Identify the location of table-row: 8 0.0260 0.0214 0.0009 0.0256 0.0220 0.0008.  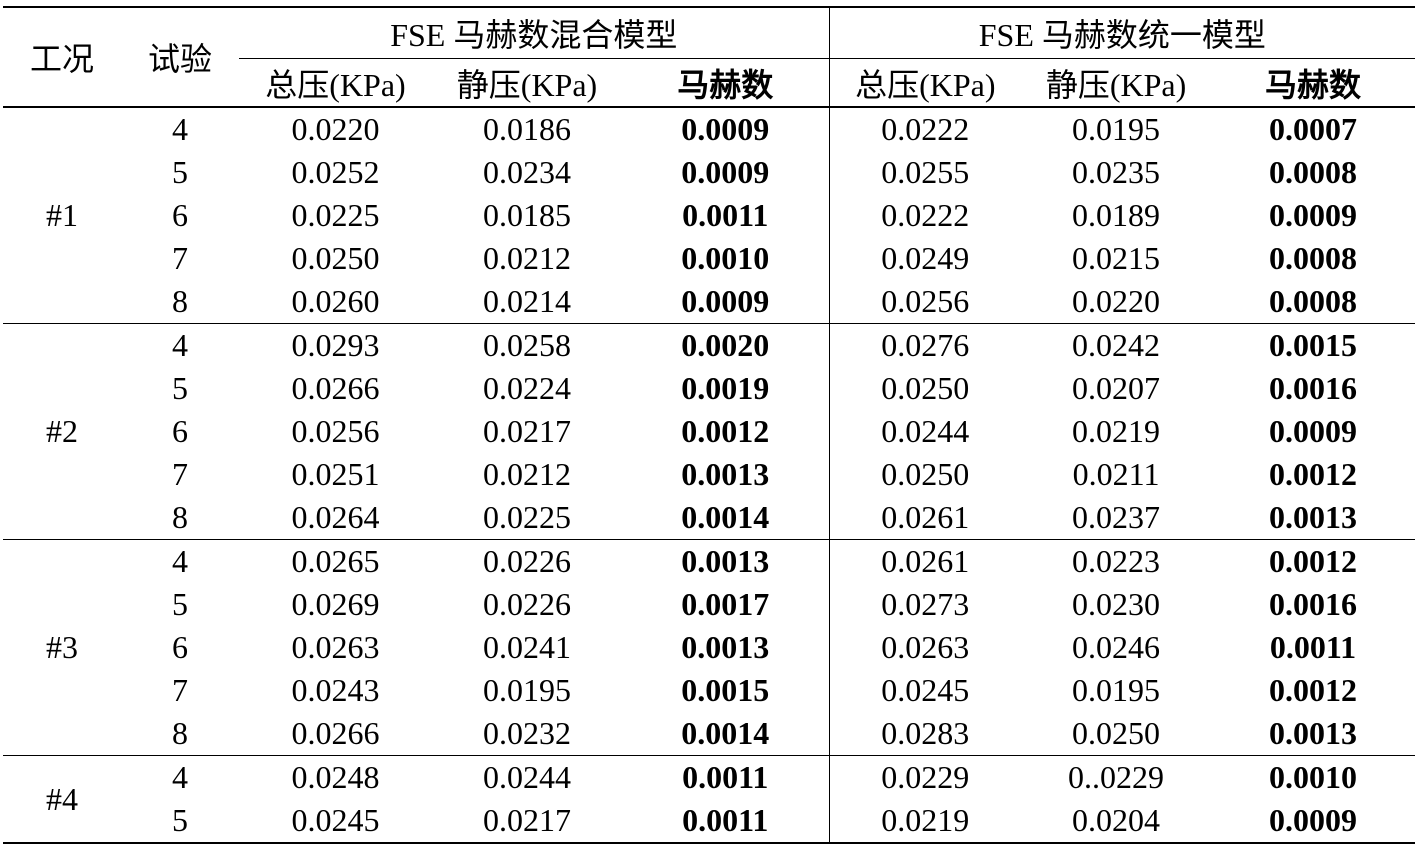
(709, 302).